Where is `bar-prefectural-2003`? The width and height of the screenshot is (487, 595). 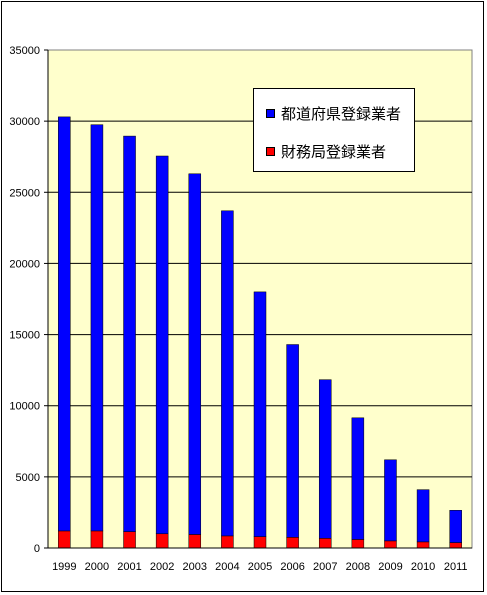 bar-prefectural-2003 is located at coordinates (195, 354).